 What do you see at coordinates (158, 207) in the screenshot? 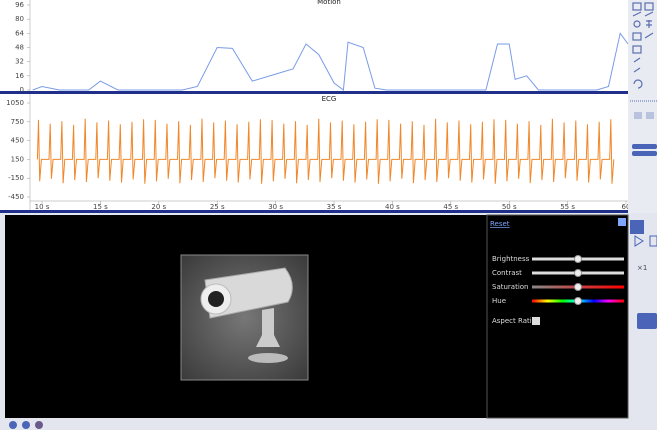
I see `x-tick-label: 20 s` at bounding box center [158, 207].